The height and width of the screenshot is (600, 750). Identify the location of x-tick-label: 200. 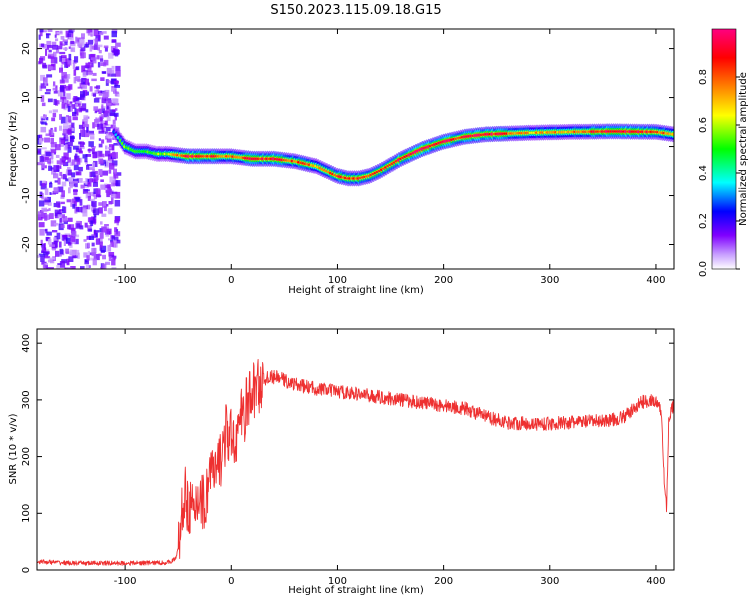
(443, 581).